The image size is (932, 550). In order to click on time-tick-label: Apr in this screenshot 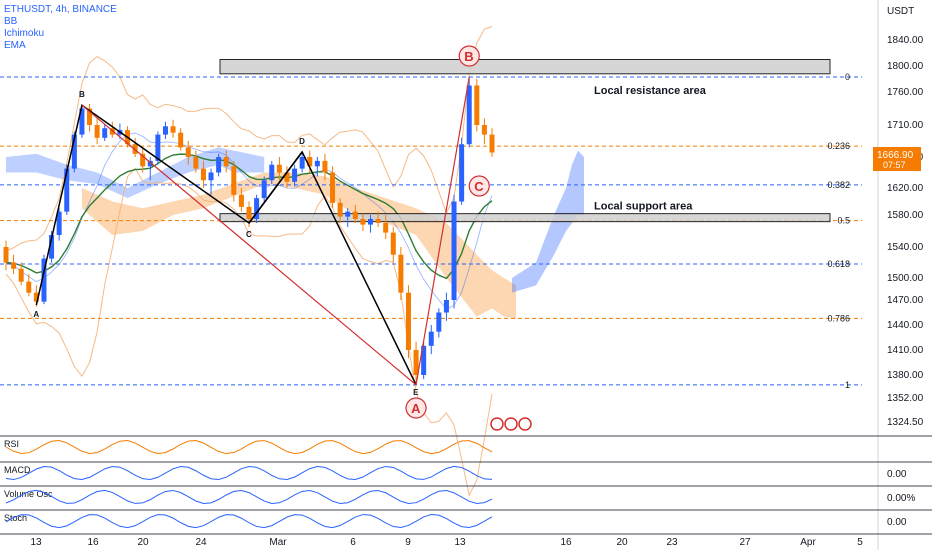, I will do `click(808, 542)`.